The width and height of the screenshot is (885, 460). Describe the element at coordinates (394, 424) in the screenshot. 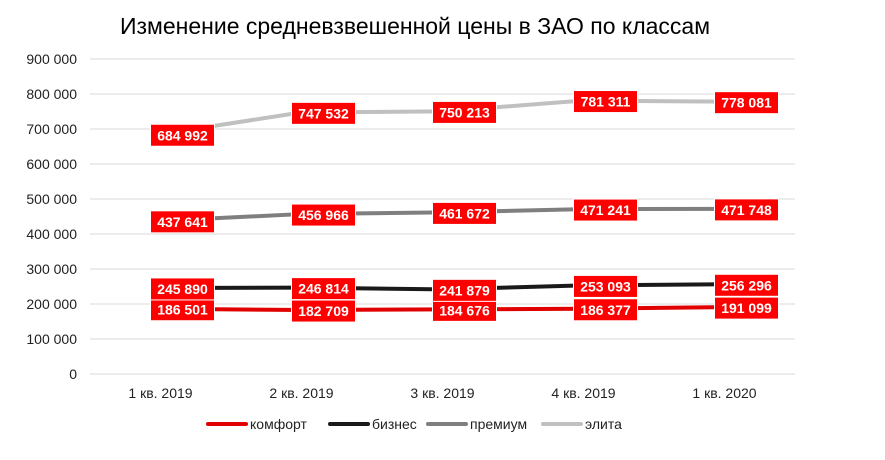

I see `legend-label: бизнес` at that location.